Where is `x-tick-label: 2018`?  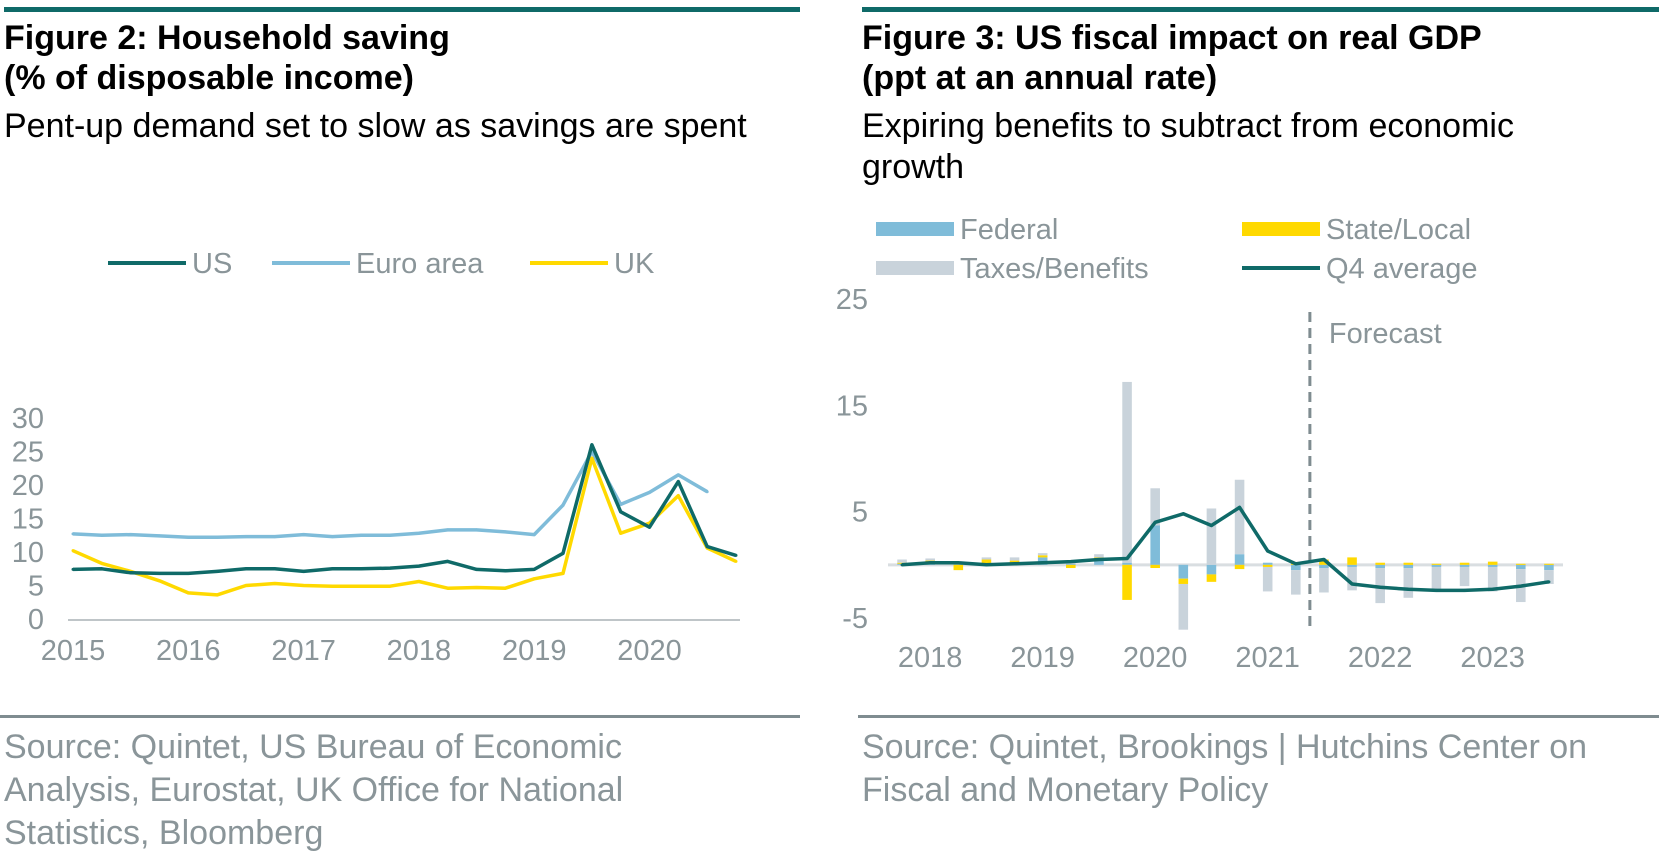
x-tick-label: 2018 is located at coordinates (930, 658).